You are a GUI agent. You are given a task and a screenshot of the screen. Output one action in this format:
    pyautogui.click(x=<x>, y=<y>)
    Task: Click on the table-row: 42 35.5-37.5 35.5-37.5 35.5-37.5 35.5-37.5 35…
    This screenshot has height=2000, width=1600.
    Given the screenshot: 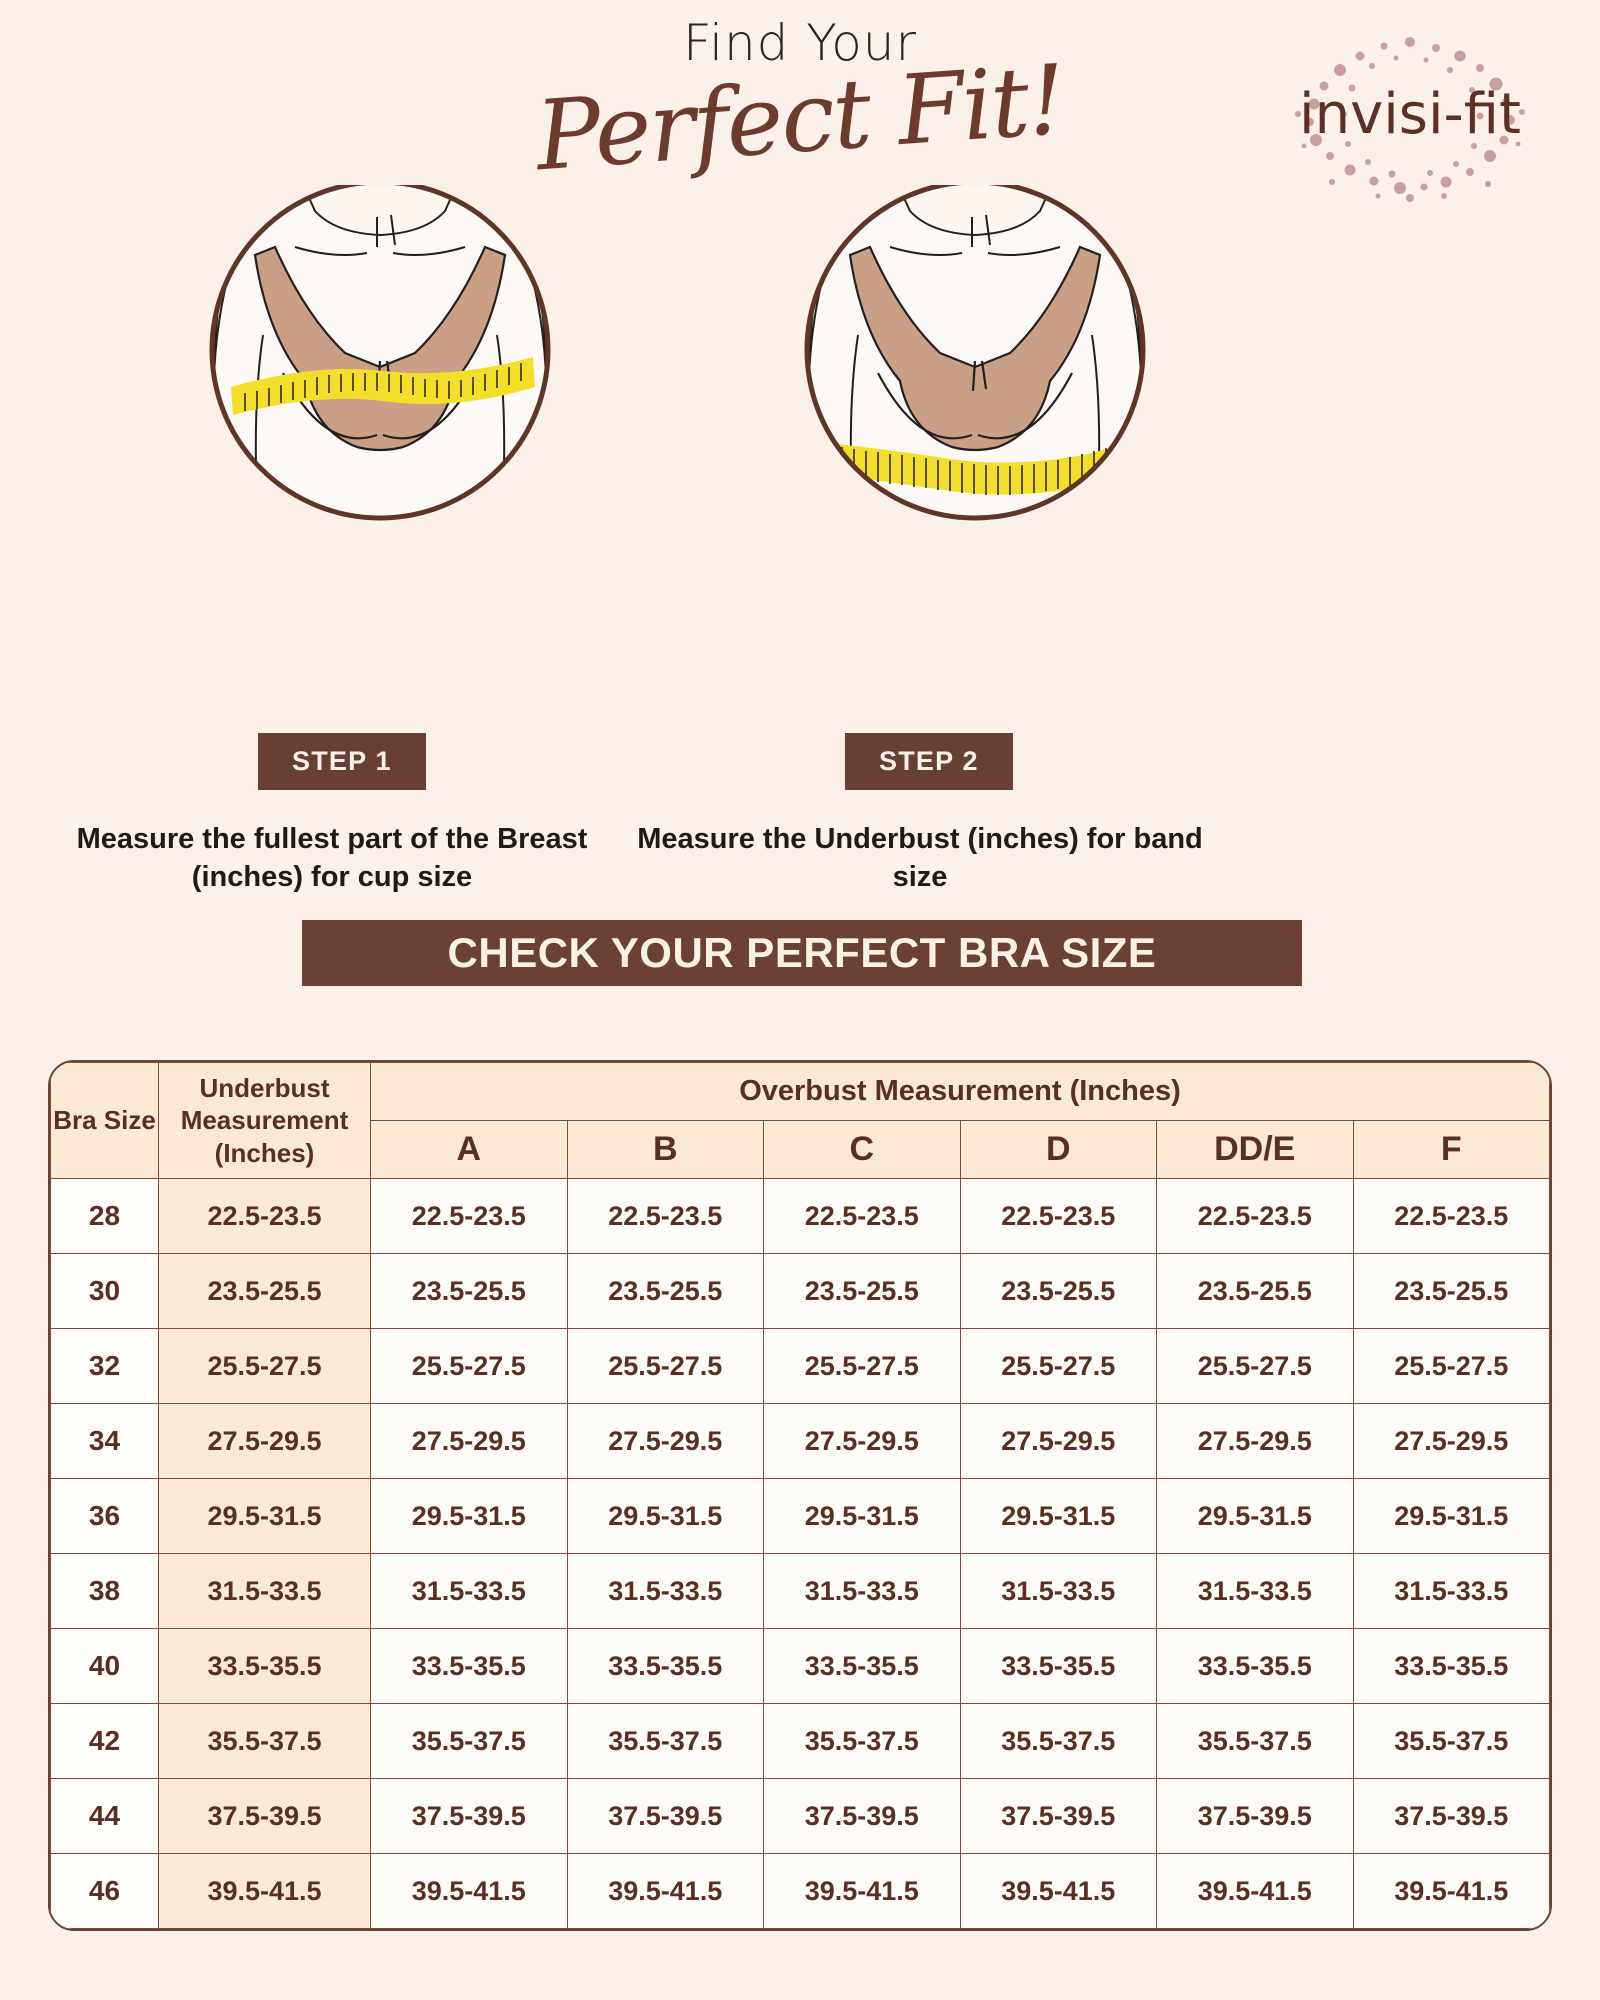 What is the action you would take?
    pyautogui.click(x=800, y=1741)
    